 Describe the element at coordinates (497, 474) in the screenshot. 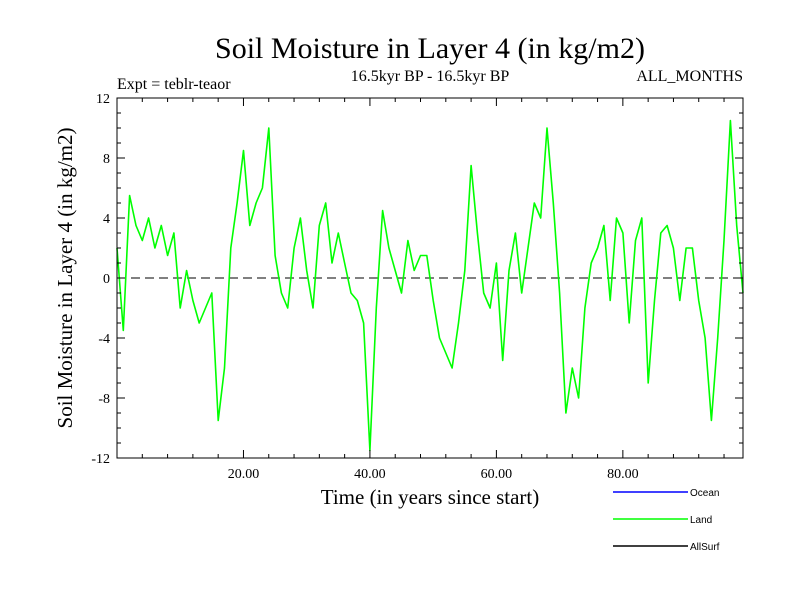

I see `x-tick-label: 60.00` at that location.